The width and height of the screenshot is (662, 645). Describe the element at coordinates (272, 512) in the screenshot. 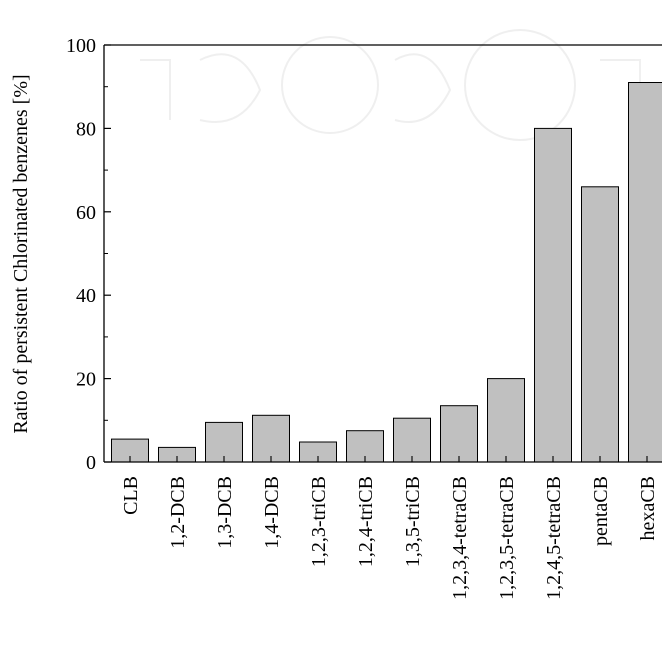

I see `x-tick-label-3: 1,4-DCB` at that location.